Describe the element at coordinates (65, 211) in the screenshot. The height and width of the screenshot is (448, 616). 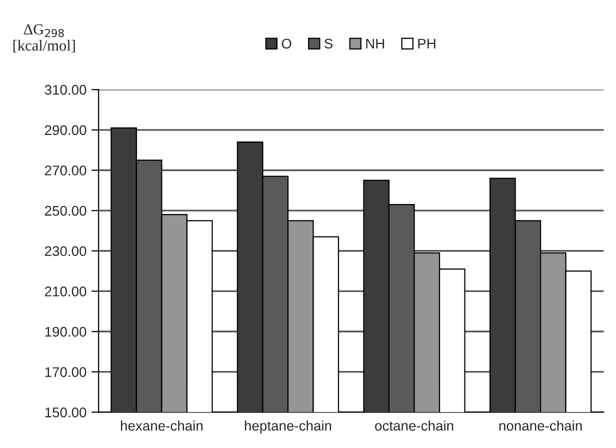
I see `y-tick-label: 250.00` at that location.